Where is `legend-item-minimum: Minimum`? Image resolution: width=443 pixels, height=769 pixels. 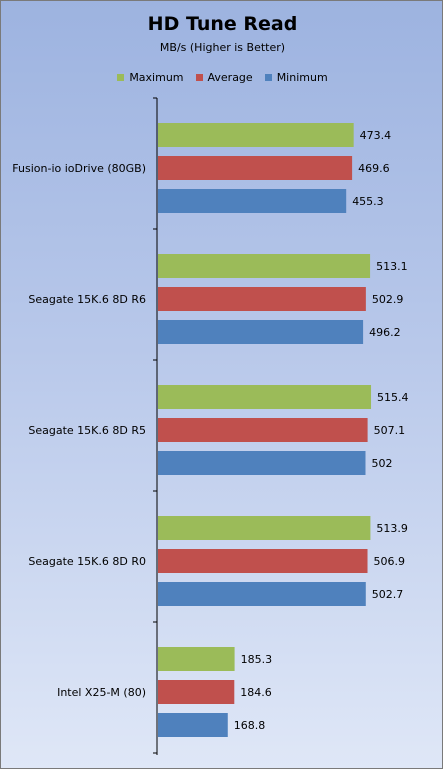
legend-item-minimum: Minimum is located at coordinates (296, 77).